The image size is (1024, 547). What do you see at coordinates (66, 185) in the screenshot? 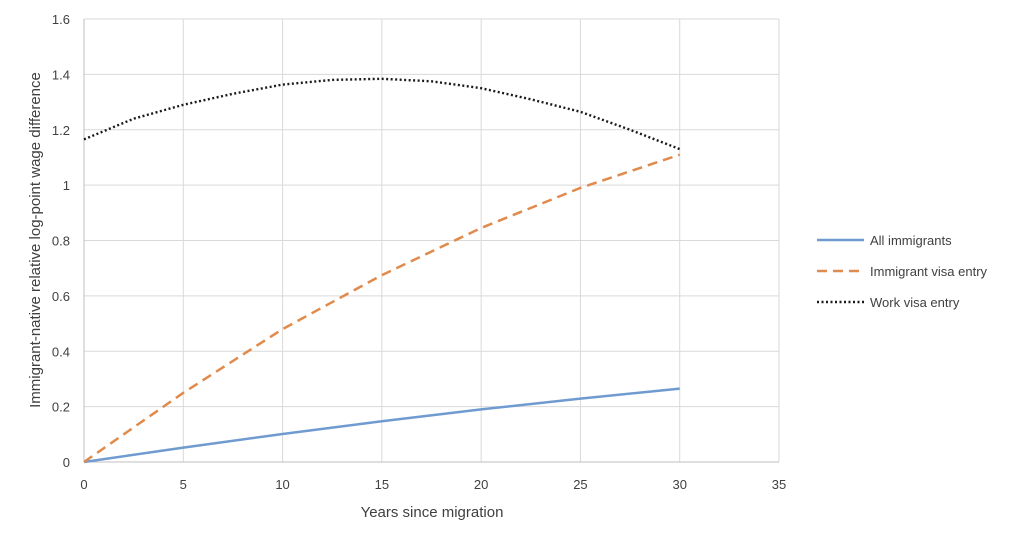
I see `y-tick-label: 1` at bounding box center [66, 185].